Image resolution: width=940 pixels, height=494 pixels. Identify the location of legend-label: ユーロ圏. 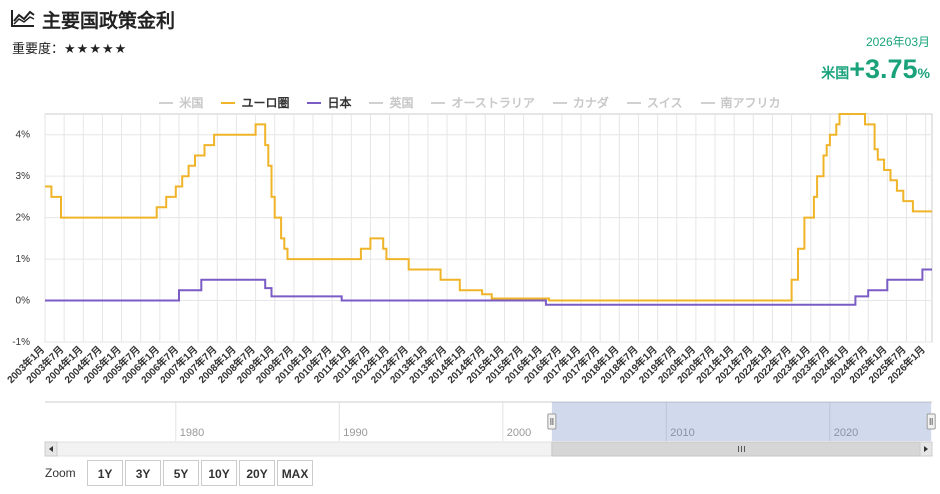
(265, 103).